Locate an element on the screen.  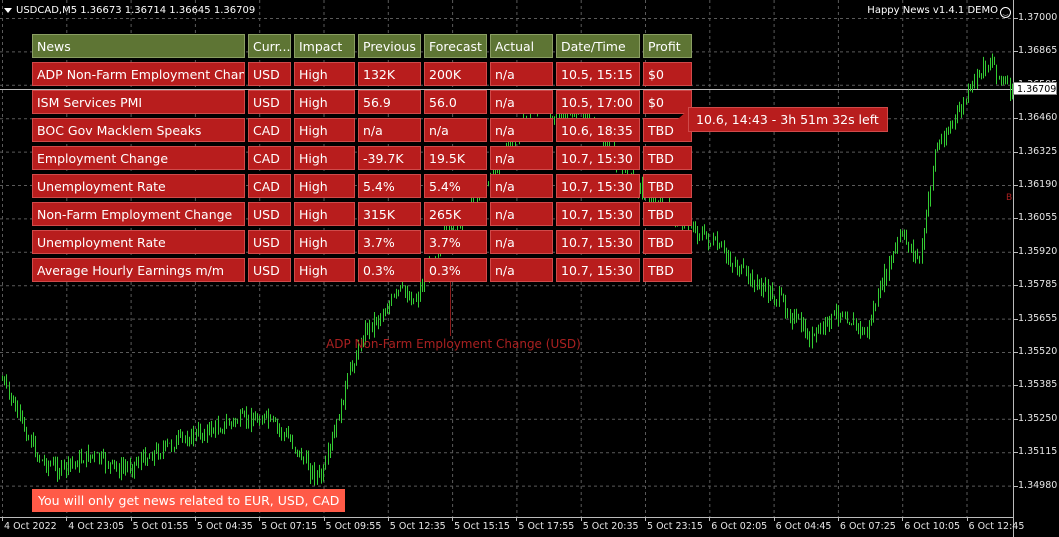
price-label: 1.36460 is located at coordinates (1038, 118).